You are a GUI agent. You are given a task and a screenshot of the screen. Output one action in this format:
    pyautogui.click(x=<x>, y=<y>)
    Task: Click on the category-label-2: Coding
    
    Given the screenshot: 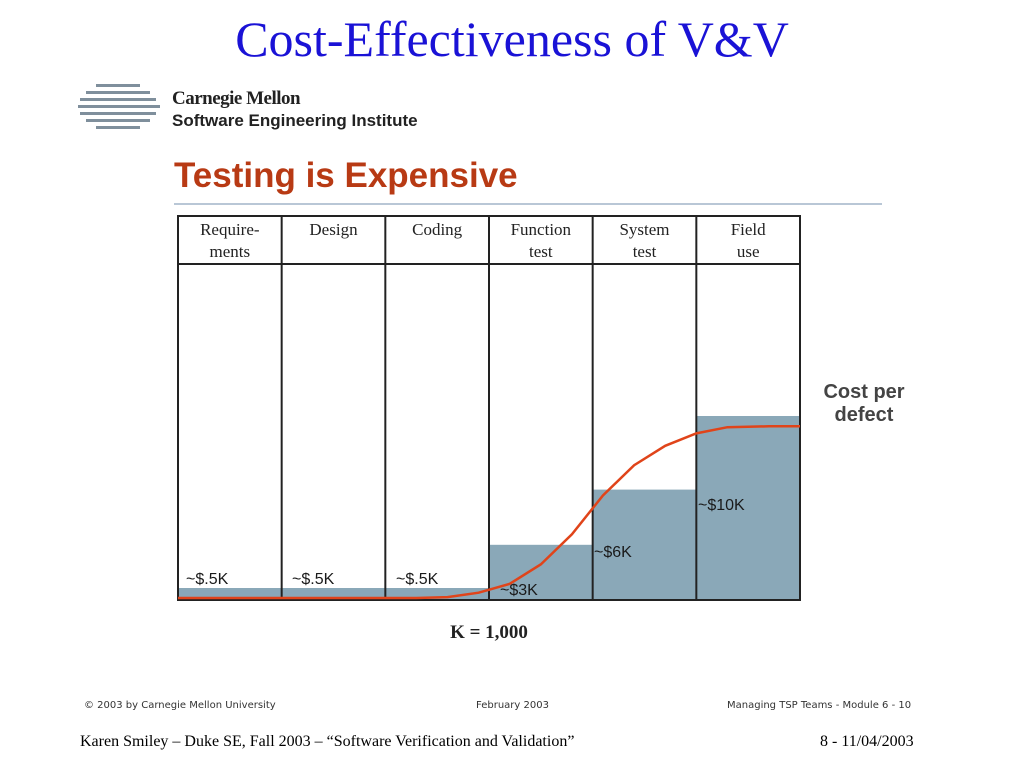 What is the action you would take?
    pyautogui.click(x=437, y=229)
    